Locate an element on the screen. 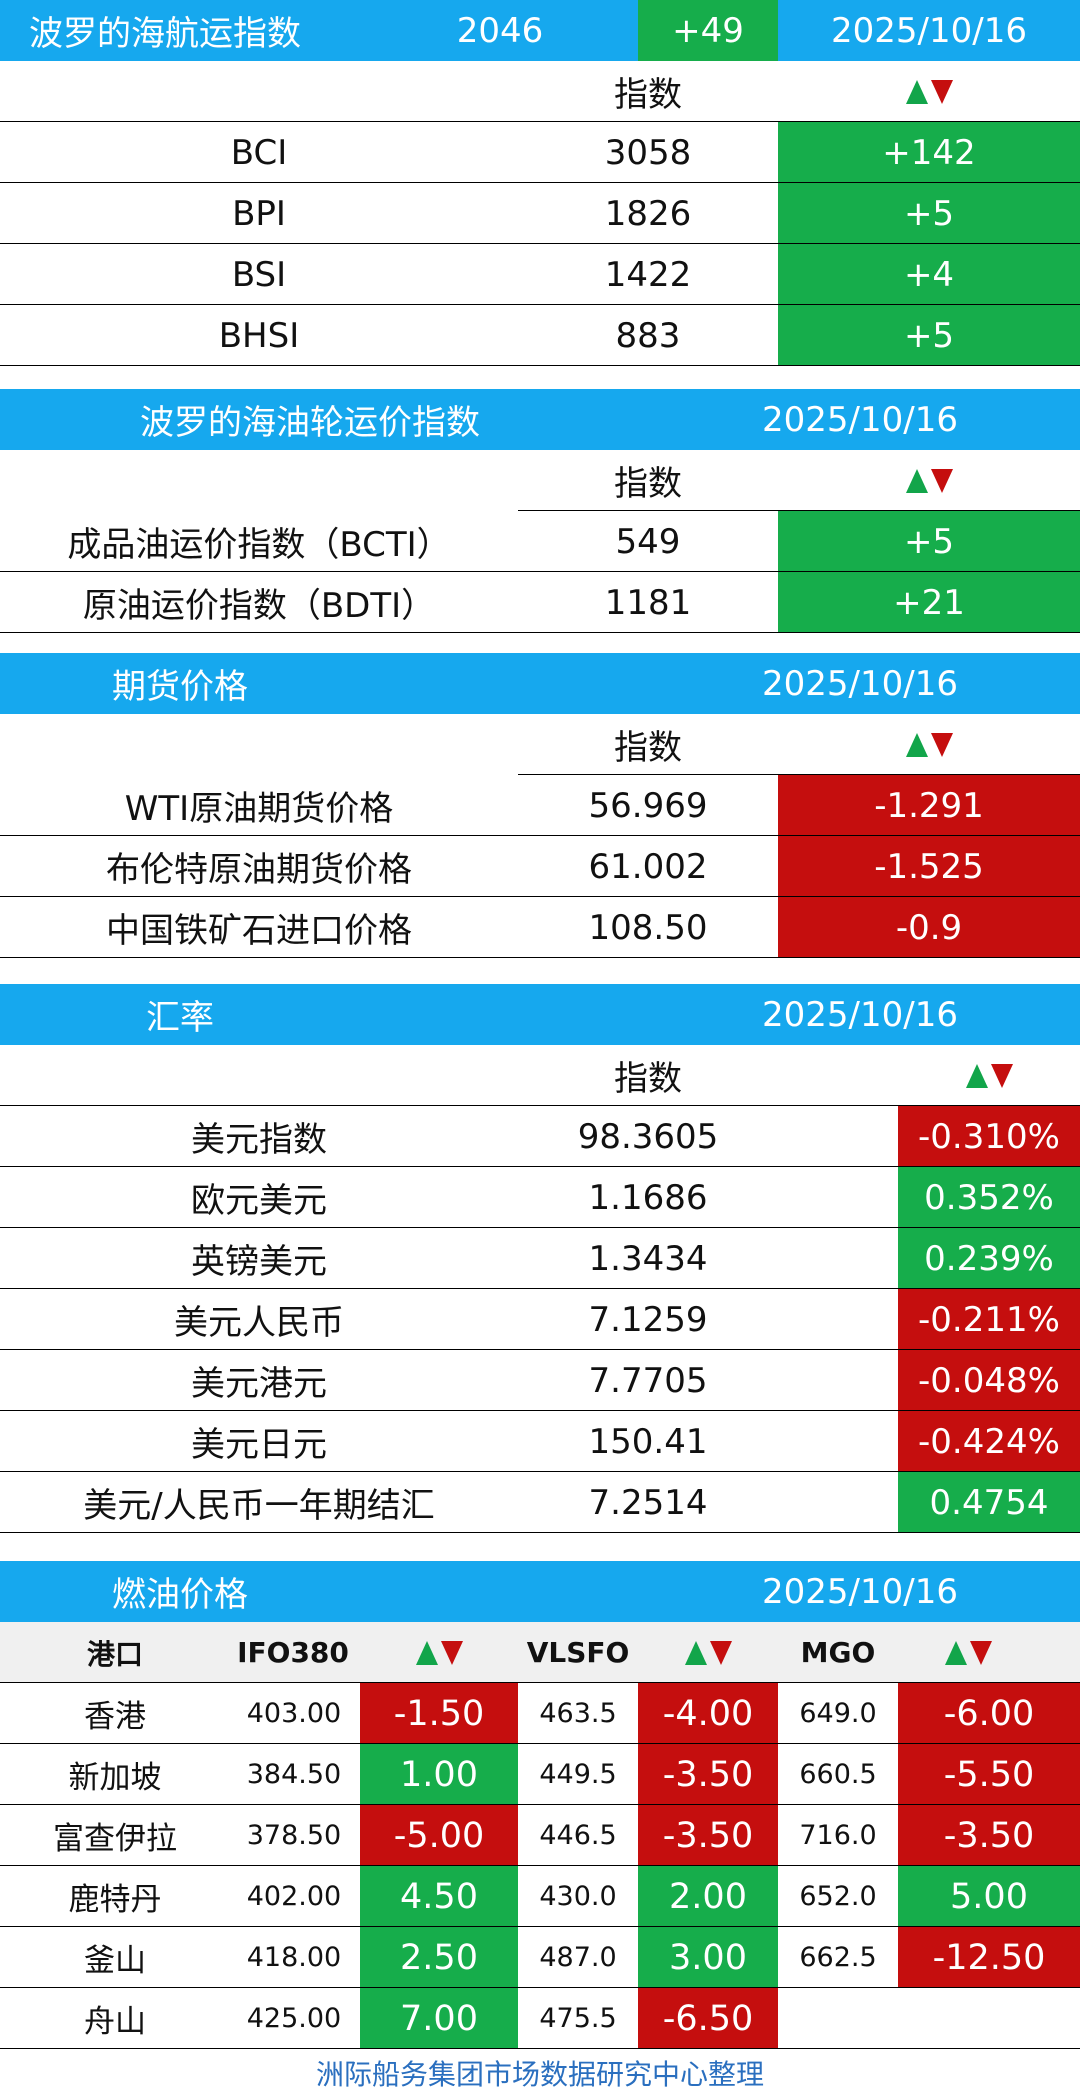 The width and height of the screenshot is (1080, 2099). ifo-price: 418.00 is located at coordinates (294, 1957).